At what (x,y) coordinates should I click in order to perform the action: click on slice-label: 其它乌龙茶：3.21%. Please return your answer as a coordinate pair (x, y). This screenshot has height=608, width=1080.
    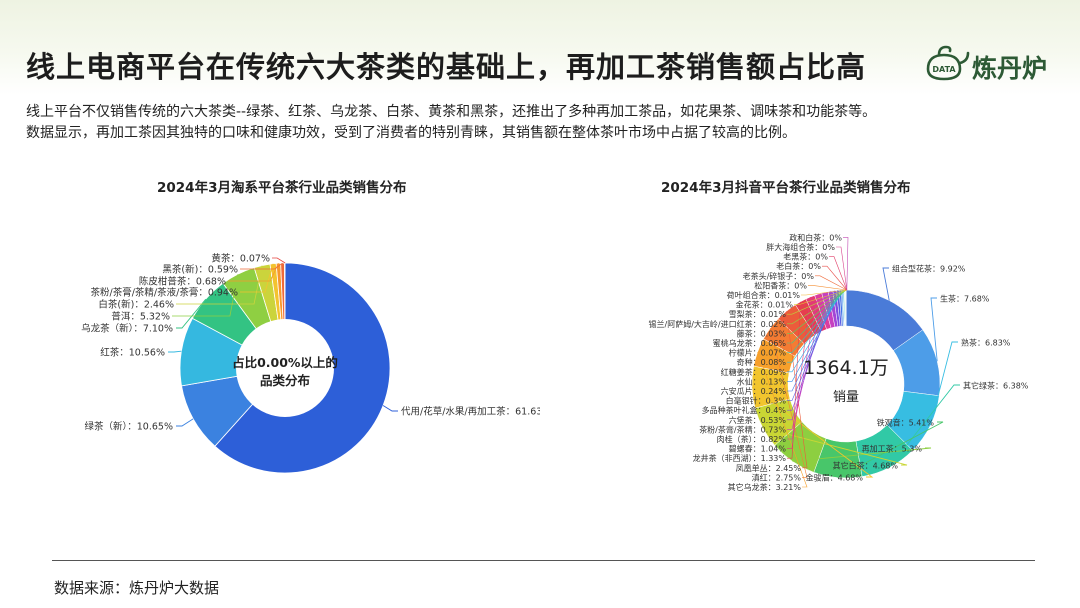
    Looking at the image, I should click on (765, 487).